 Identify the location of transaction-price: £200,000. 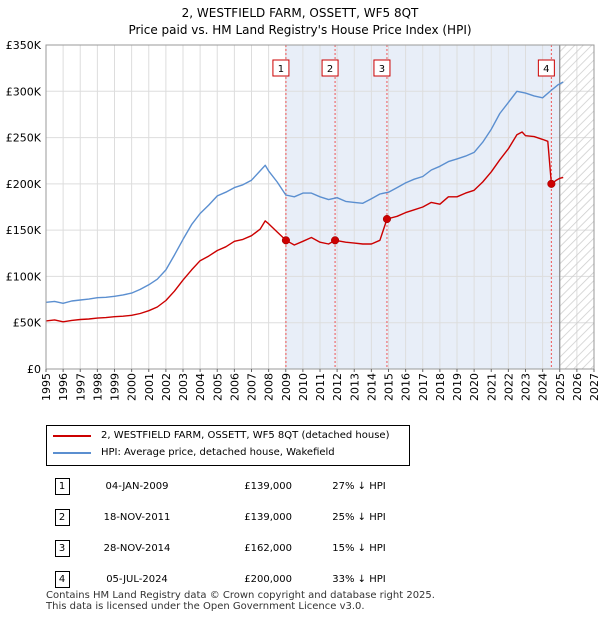
(268, 579).